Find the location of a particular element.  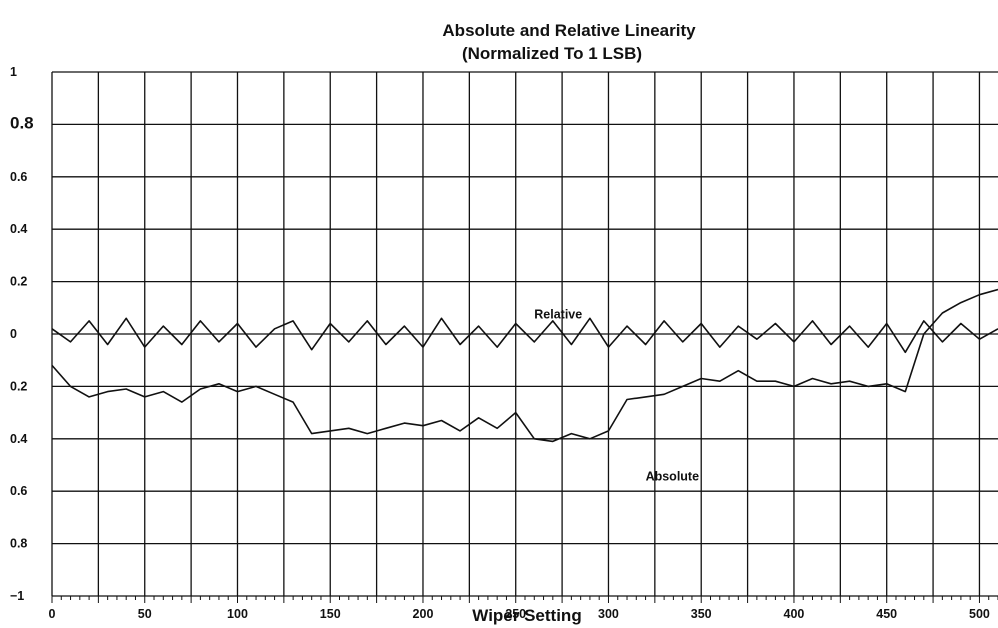

x-tick-label: 250 is located at coordinates (515, 614).